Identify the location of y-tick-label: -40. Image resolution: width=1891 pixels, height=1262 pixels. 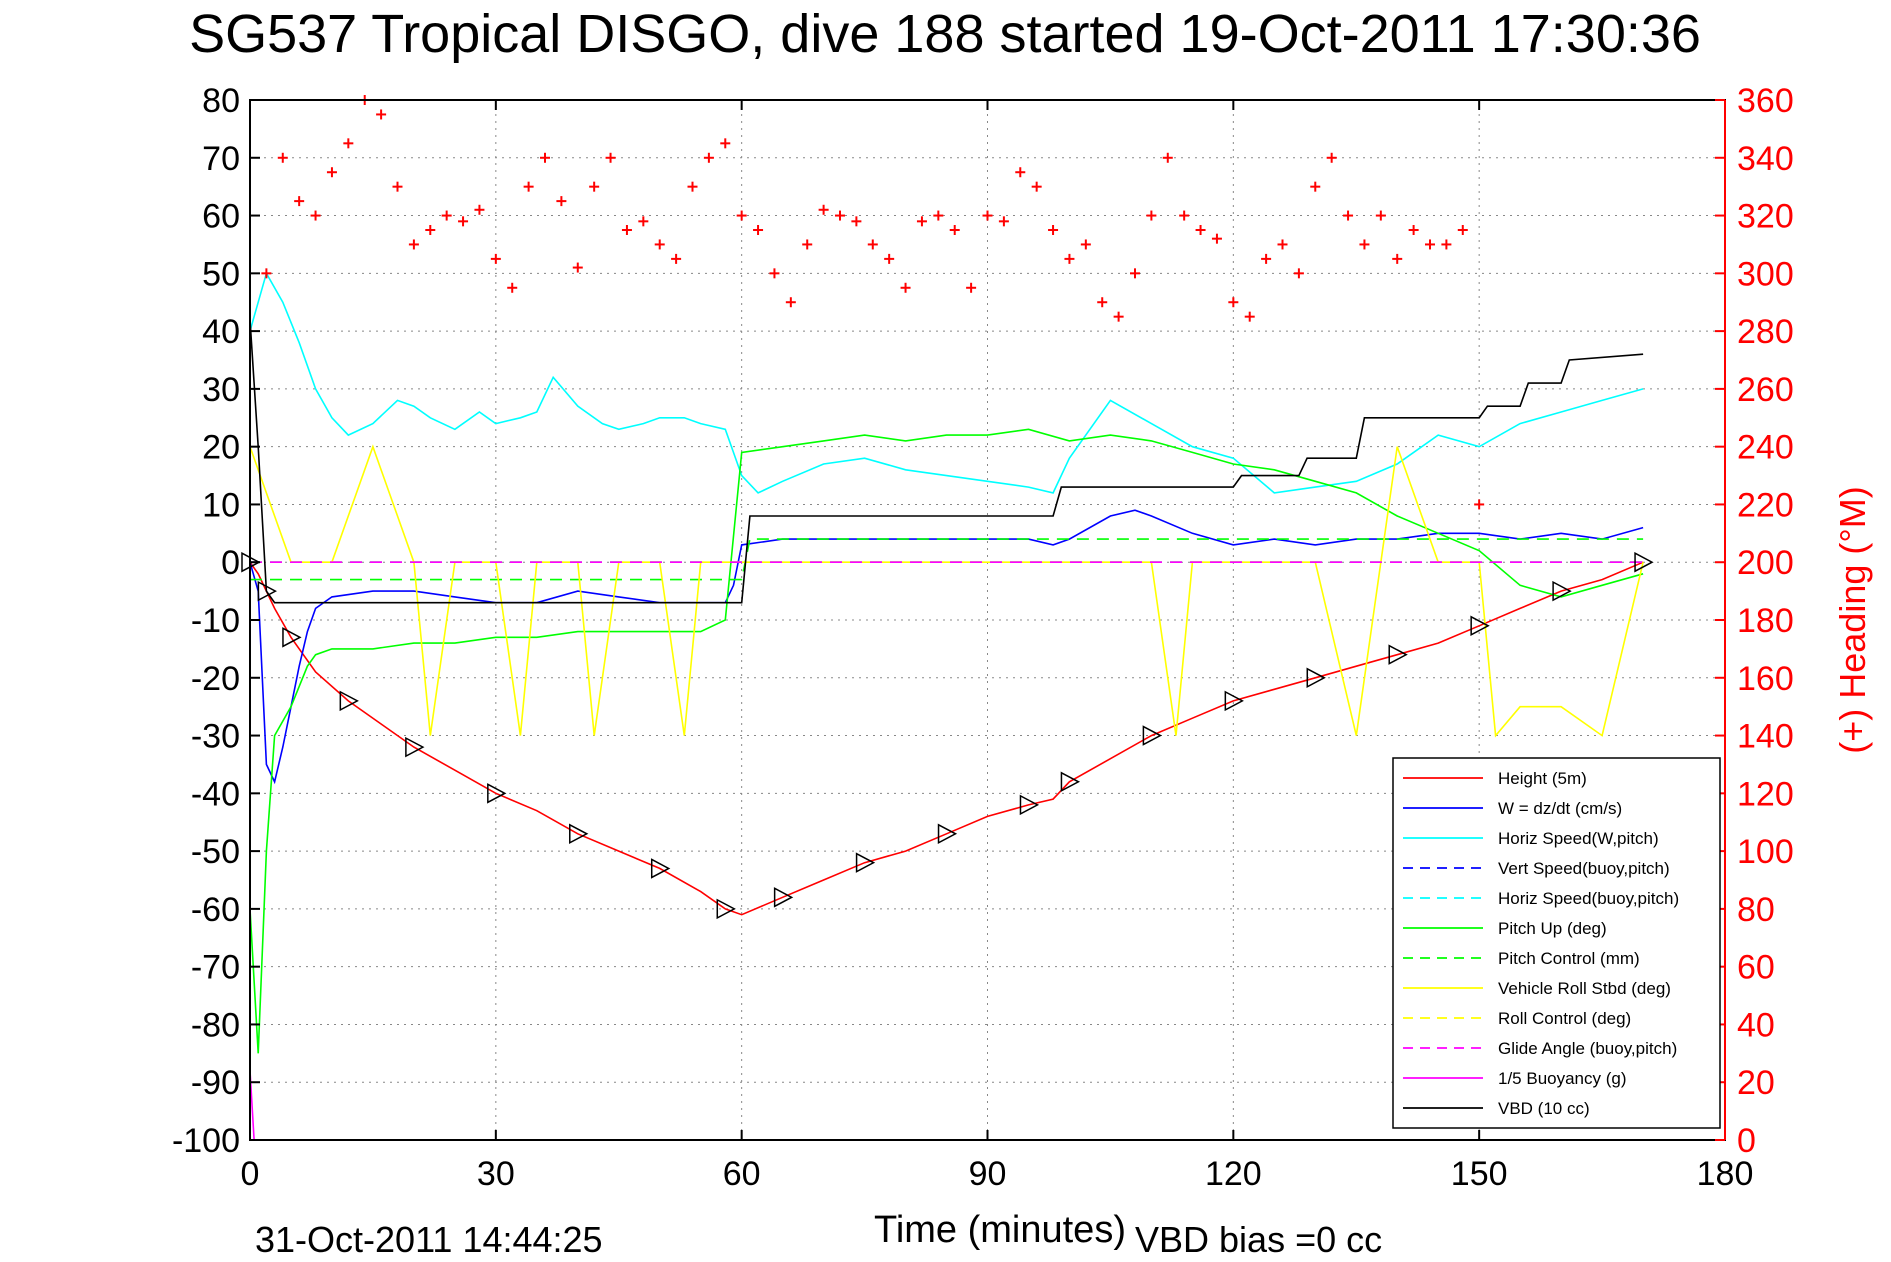
(215, 794).